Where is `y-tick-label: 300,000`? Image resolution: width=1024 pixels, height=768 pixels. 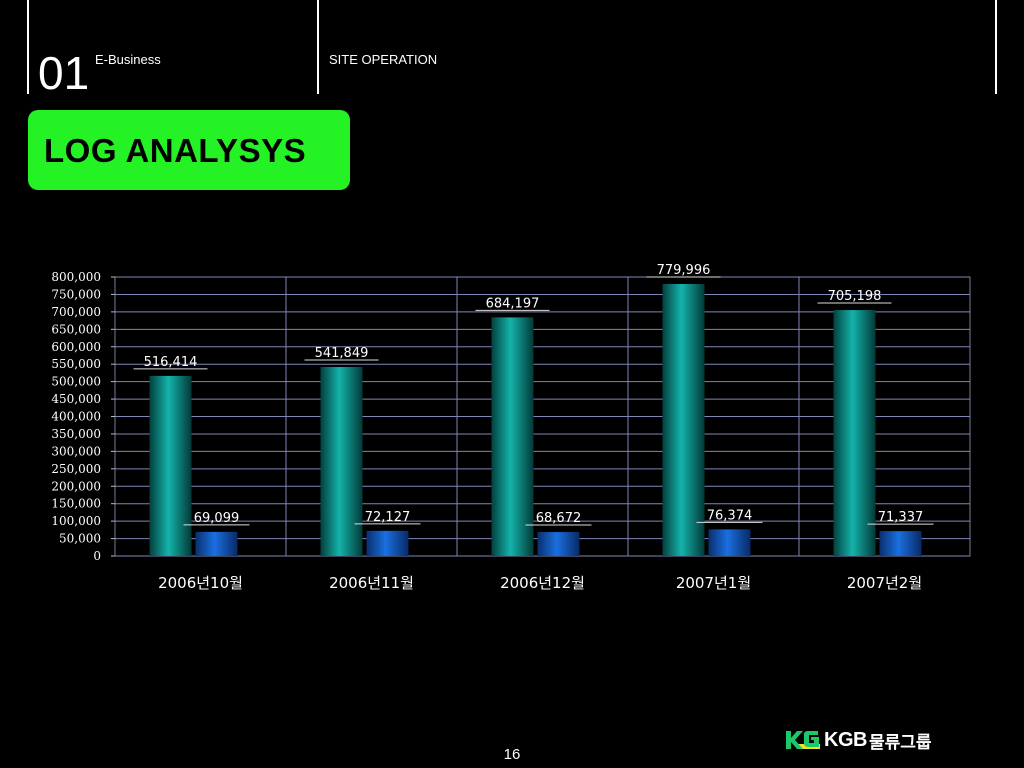 y-tick-label: 300,000 is located at coordinates (76, 451).